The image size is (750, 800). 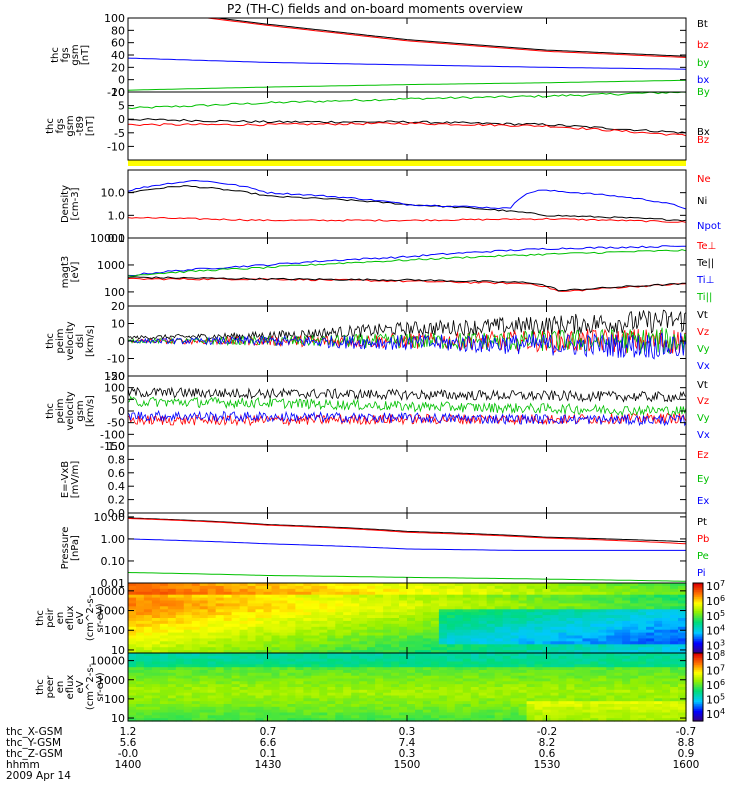 I want to click on series-line-te, so click(x=407, y=284).